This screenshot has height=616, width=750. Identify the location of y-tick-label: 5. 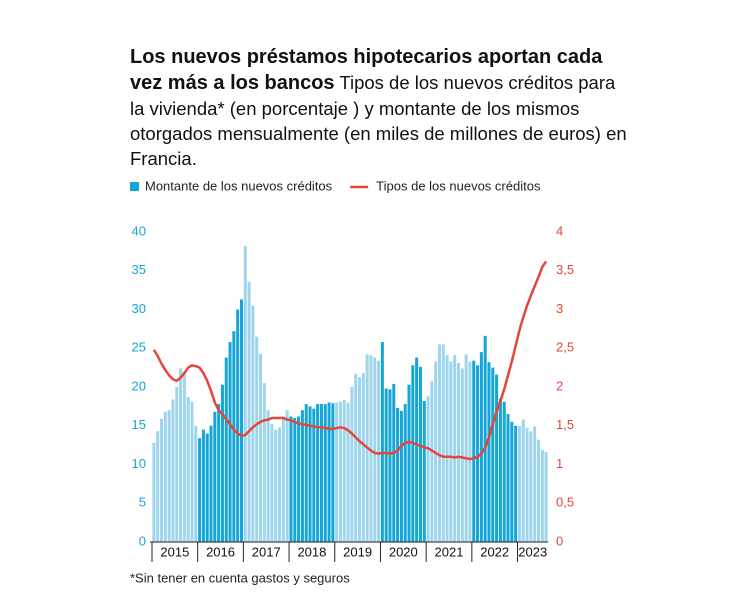
(142, 502).